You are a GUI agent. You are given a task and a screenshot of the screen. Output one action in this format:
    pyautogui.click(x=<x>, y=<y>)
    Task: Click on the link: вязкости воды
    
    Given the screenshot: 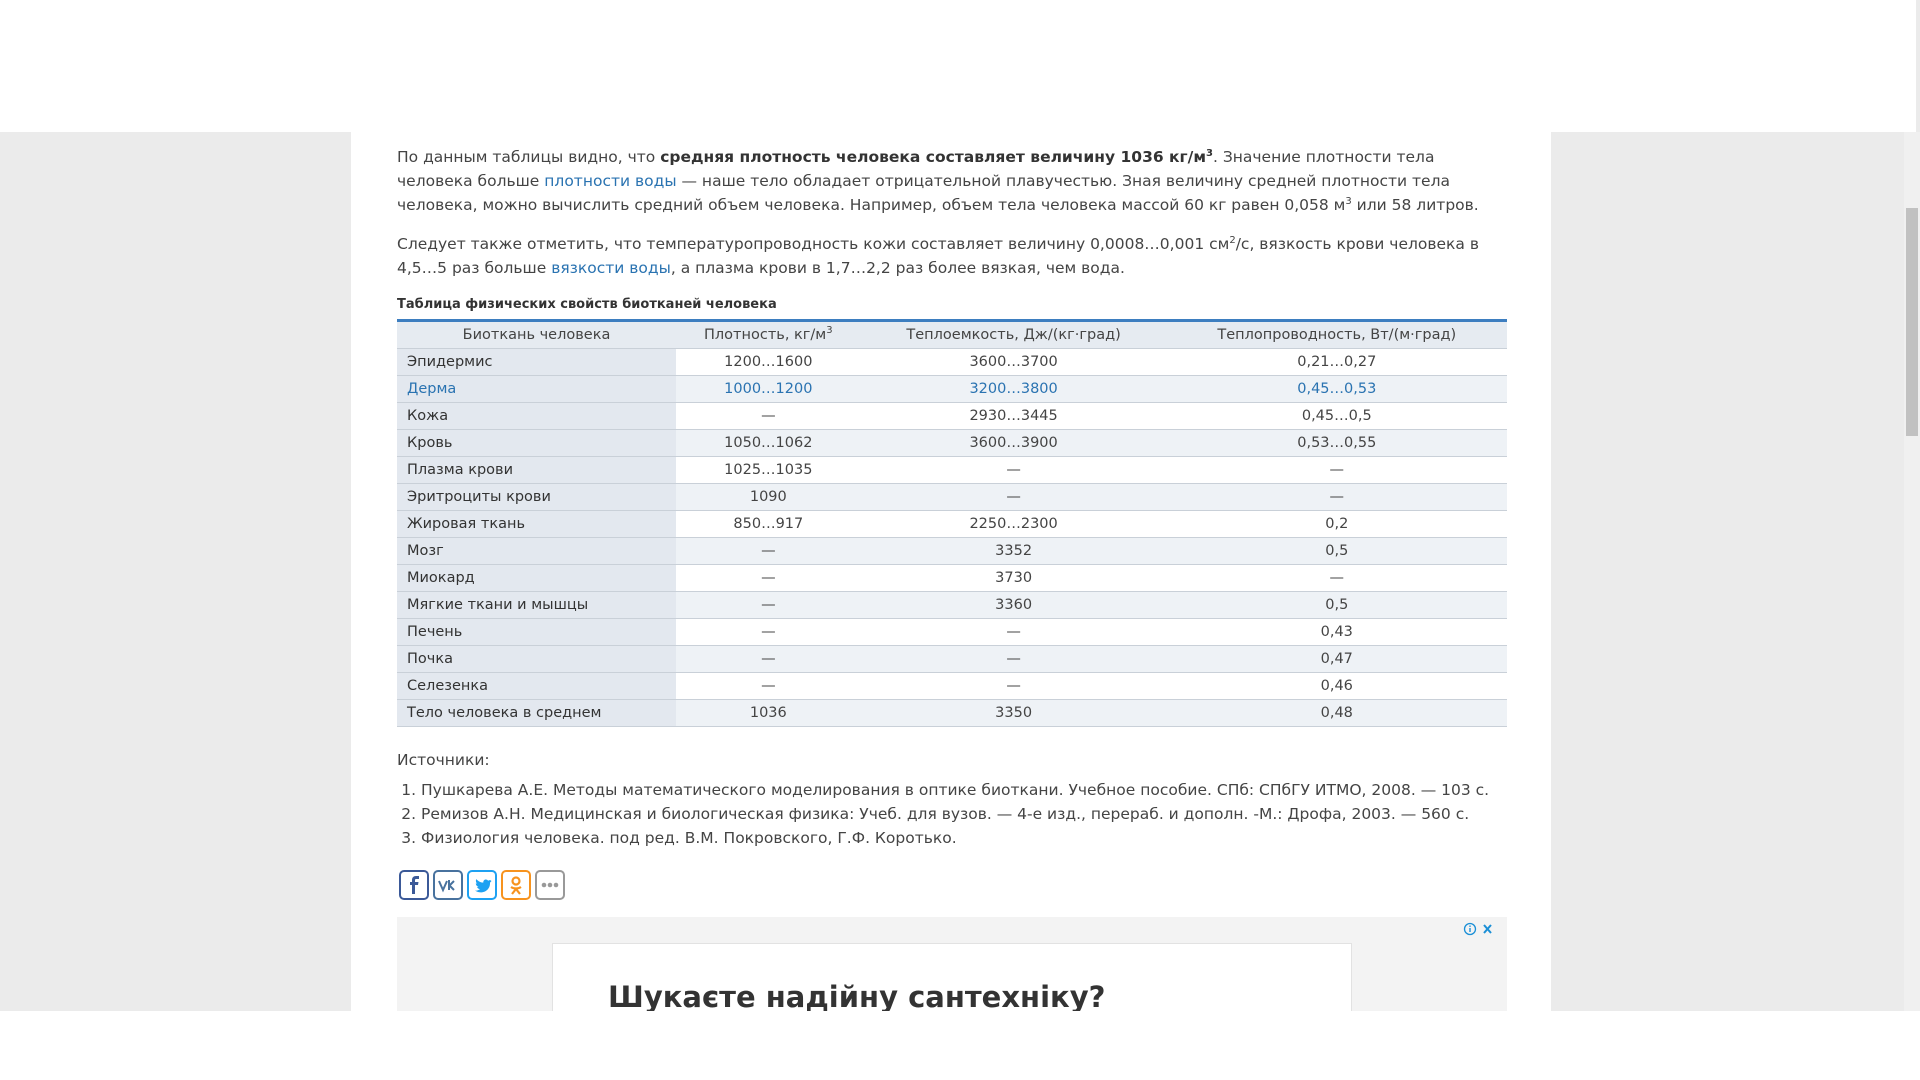 What is the action you would take?
    pyautogui.click(x=611, y=268)
    